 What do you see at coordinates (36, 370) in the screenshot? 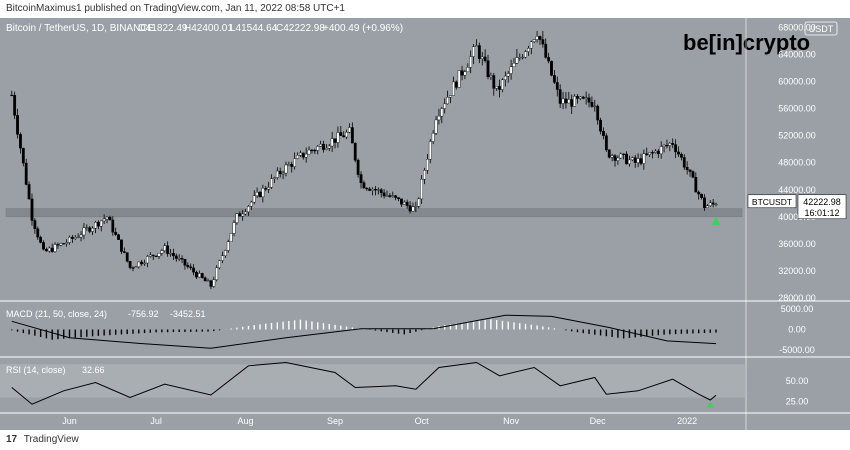
I see `rsi-label: RSI (14, close)` at bounding box center [36, 370].